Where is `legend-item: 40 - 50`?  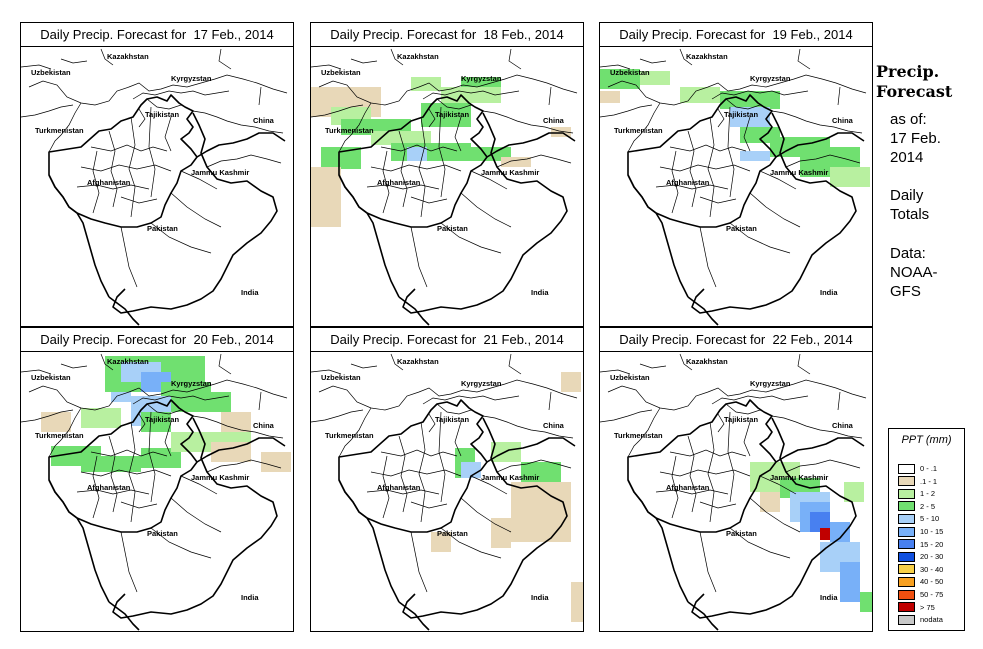
legend-item: 40 - 50 is located at coordinates (920, 581).